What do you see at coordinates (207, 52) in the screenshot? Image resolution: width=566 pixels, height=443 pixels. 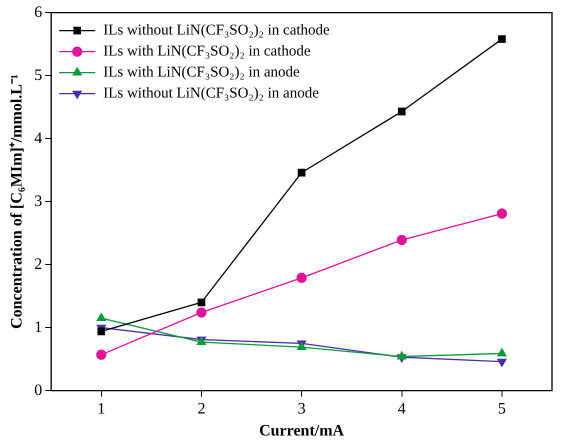 I see `legend-label: ILs with LiN(CF₃SO₂)₂ in cathode` at bounding box center [207, 52].